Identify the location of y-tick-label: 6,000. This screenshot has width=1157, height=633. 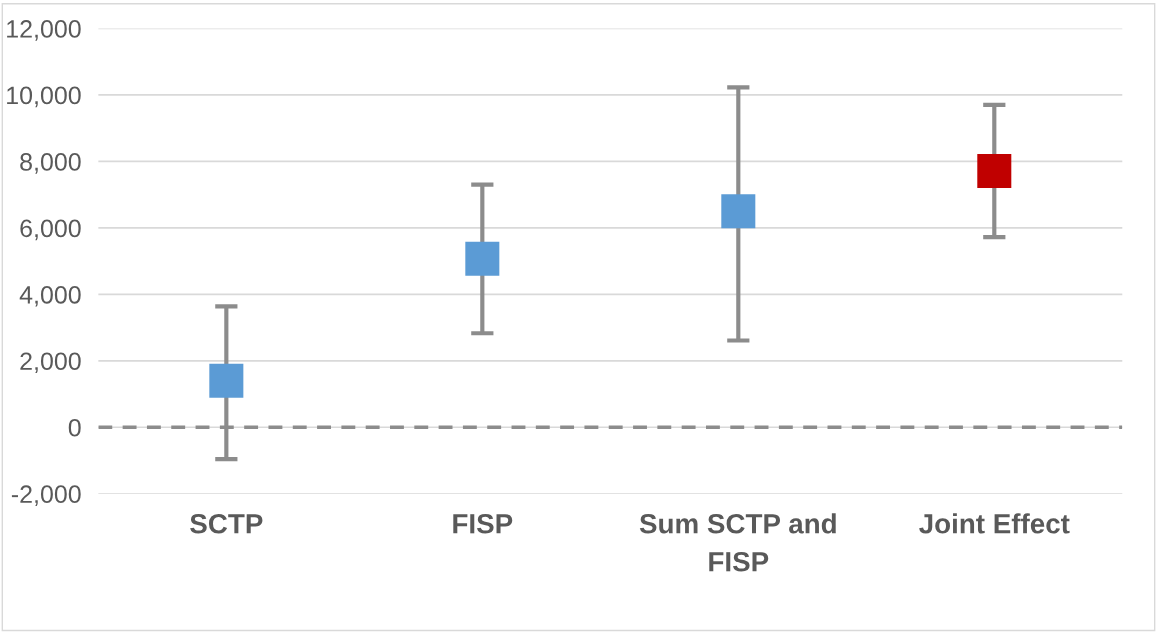
(50, 230).